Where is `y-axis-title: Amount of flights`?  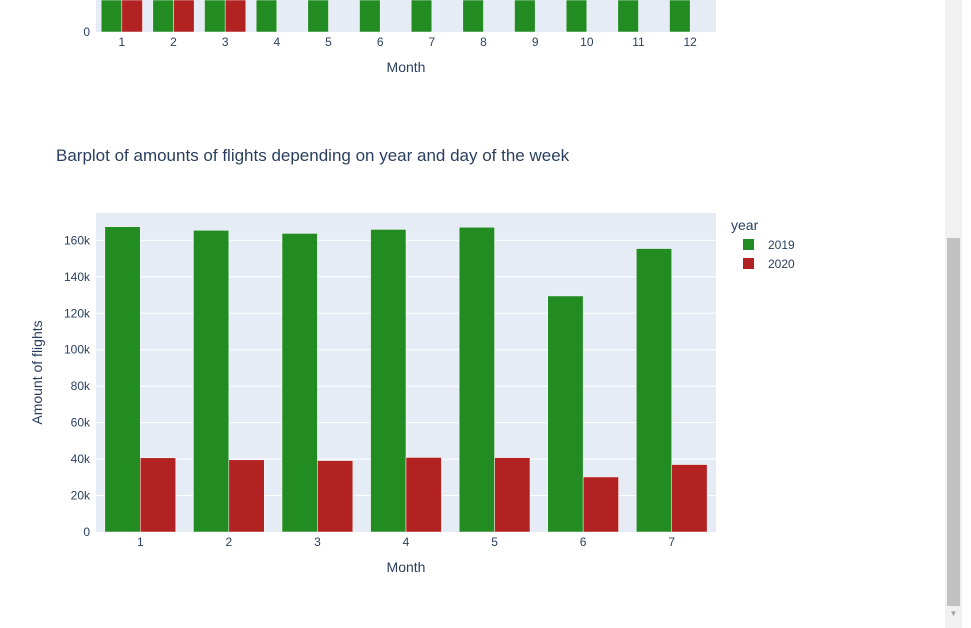
y-axis-title: Amount of flights is located at coordinates (37, 372).